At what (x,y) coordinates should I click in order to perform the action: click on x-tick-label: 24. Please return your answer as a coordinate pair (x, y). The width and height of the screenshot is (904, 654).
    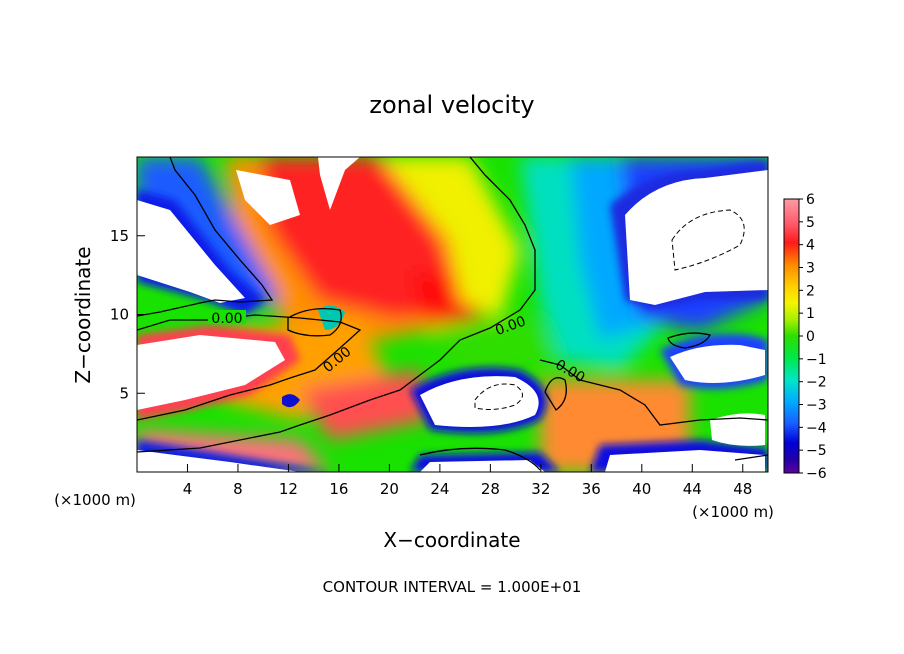
    Looking at the image, I should click on (439, 489).